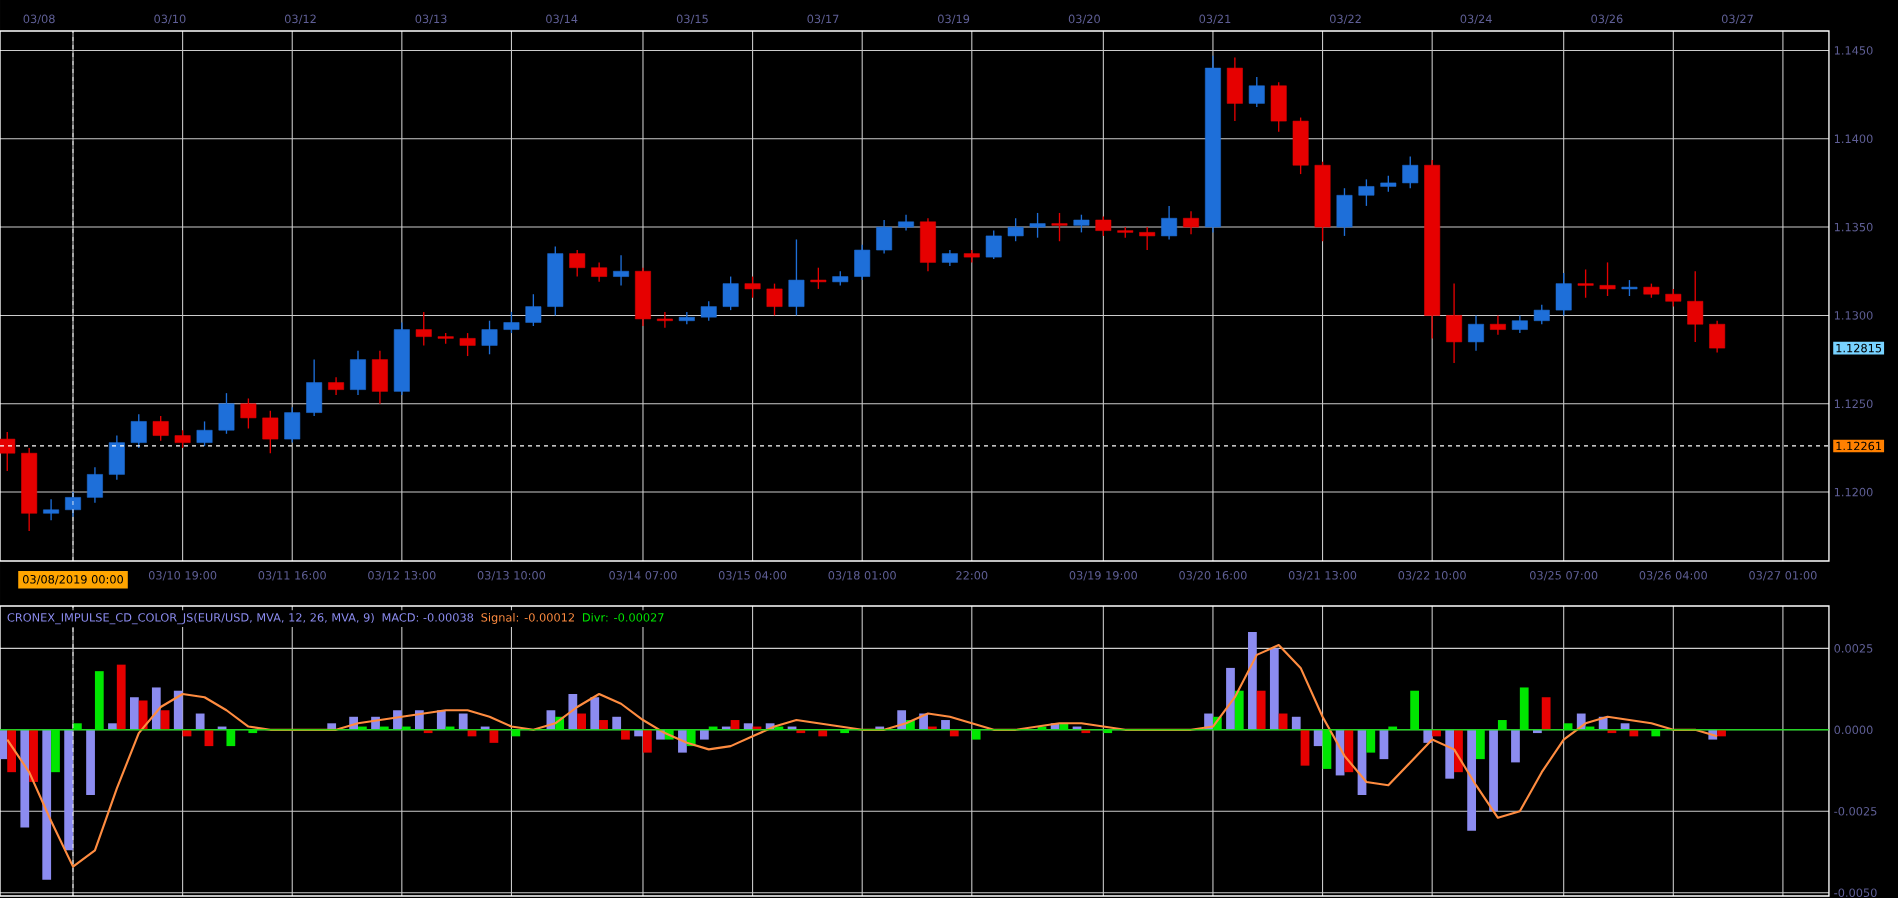  Describe the element at coordinates (300, 19) in the screenshot. I see `text: 03/12` at that location.